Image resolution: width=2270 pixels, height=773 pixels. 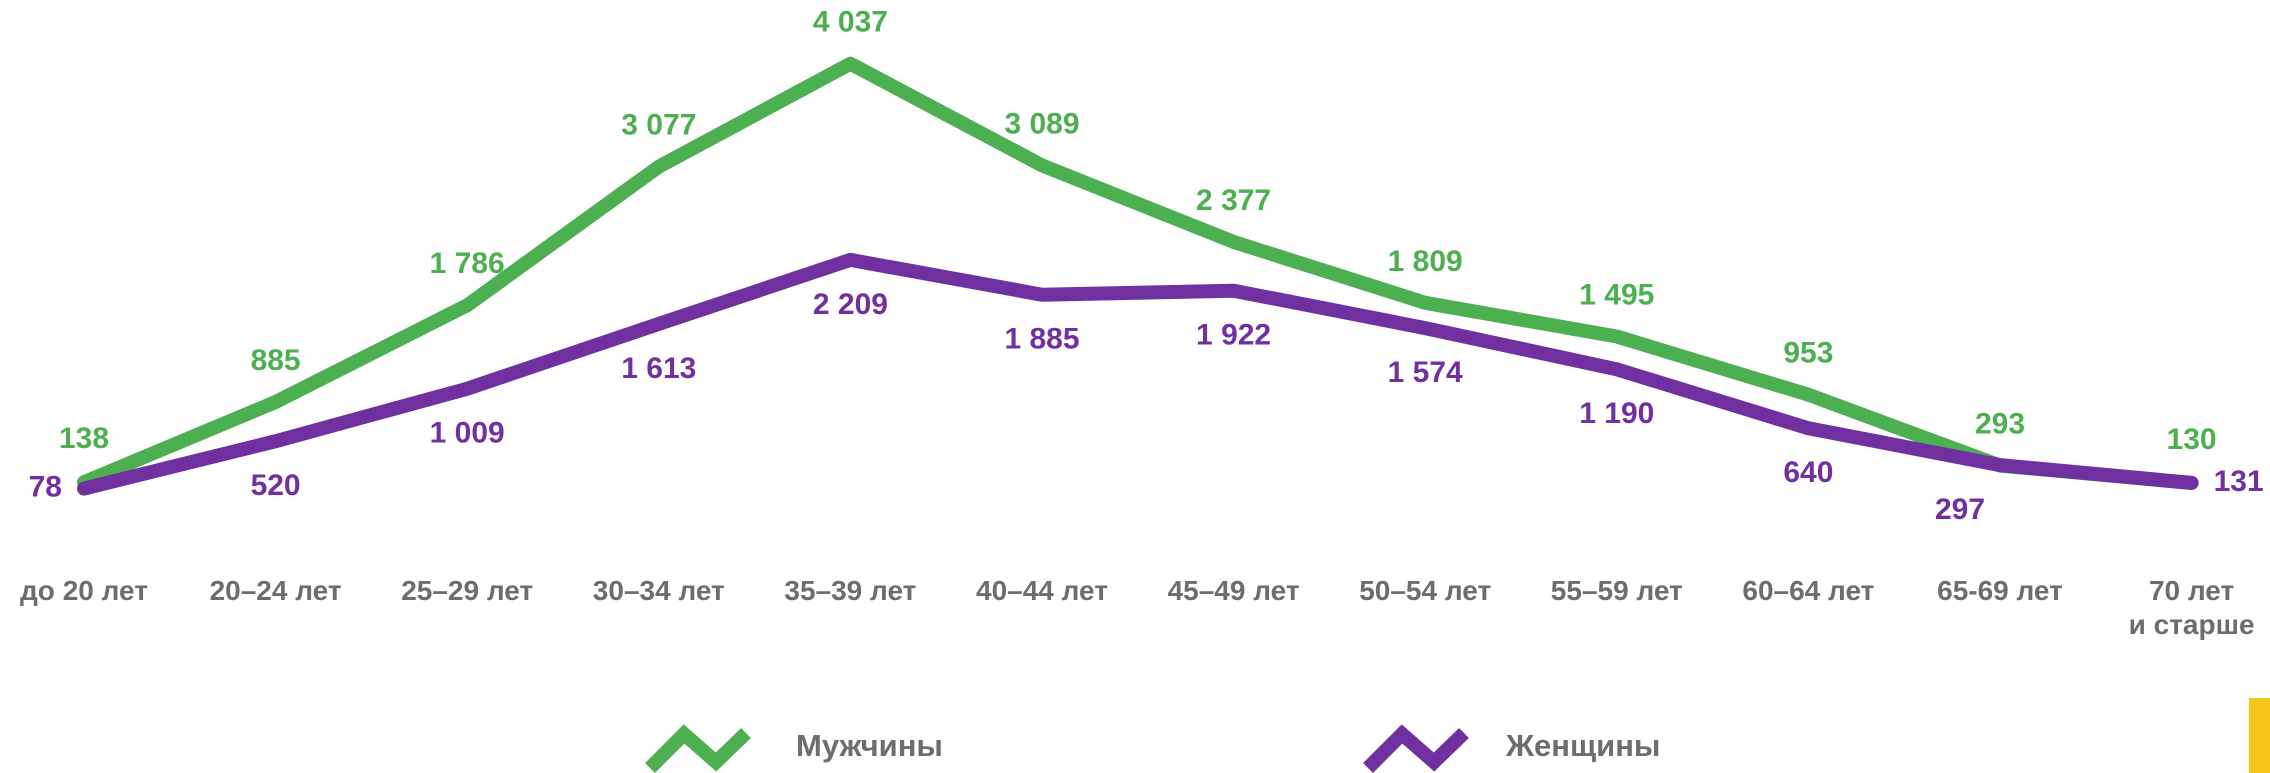 I want to click on data-label: 1 922, so click(x=1233, y=335).